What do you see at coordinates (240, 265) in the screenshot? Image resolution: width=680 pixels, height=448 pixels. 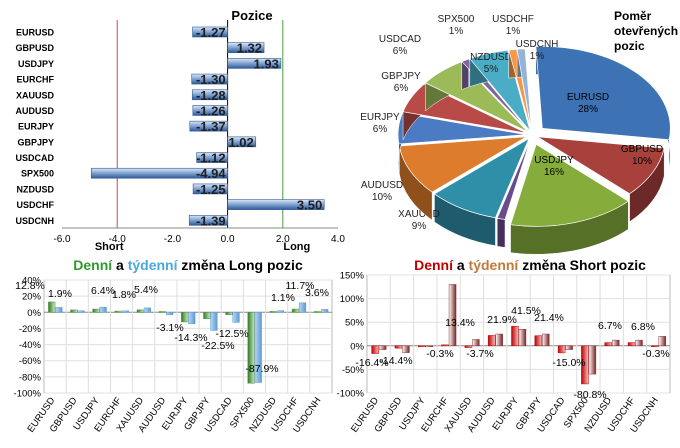 I see `title-rest-part: změna Long pozic` at bounding box center [240, 265].